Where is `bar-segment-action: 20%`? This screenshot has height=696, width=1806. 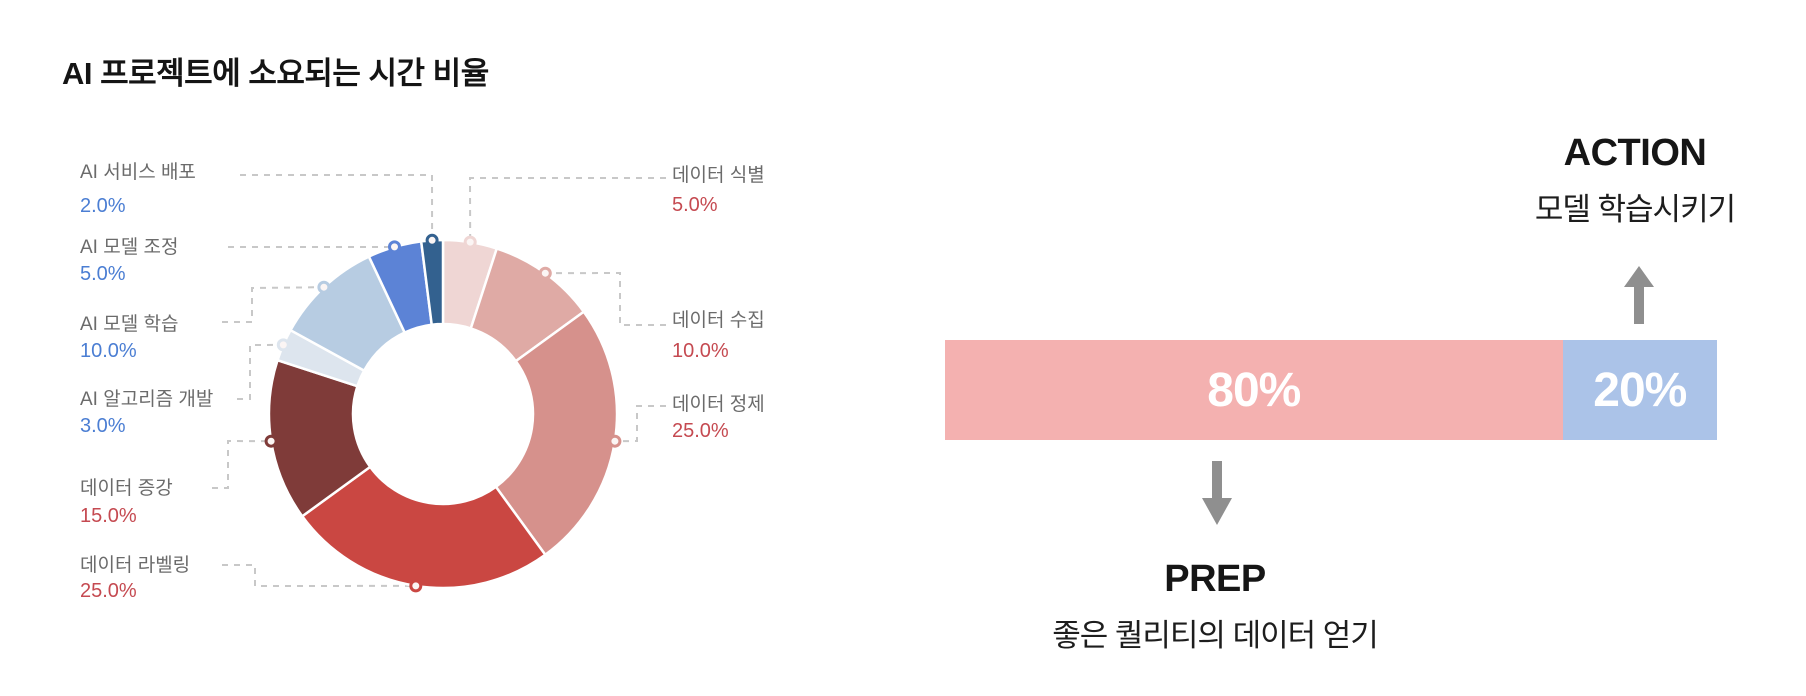
bar-segment-action: 20% is located at coordinates (1639, 390).